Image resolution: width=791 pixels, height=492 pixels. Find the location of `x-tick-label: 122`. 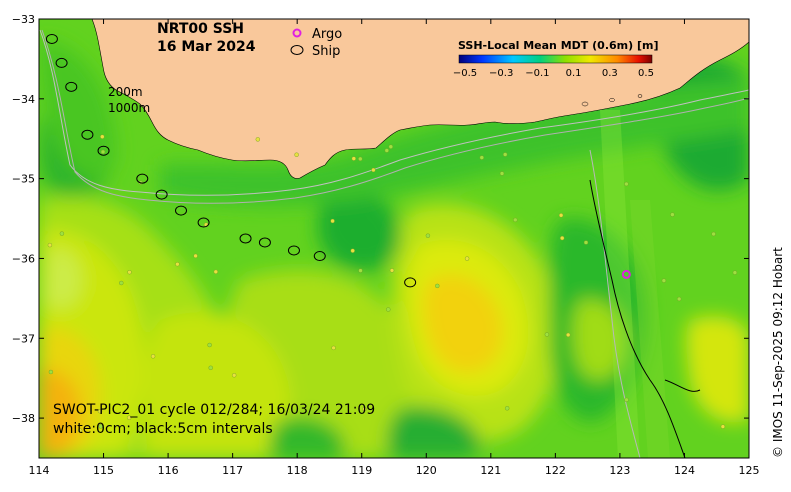

x-tick-label: 122 is located at coordinates (555, 470).